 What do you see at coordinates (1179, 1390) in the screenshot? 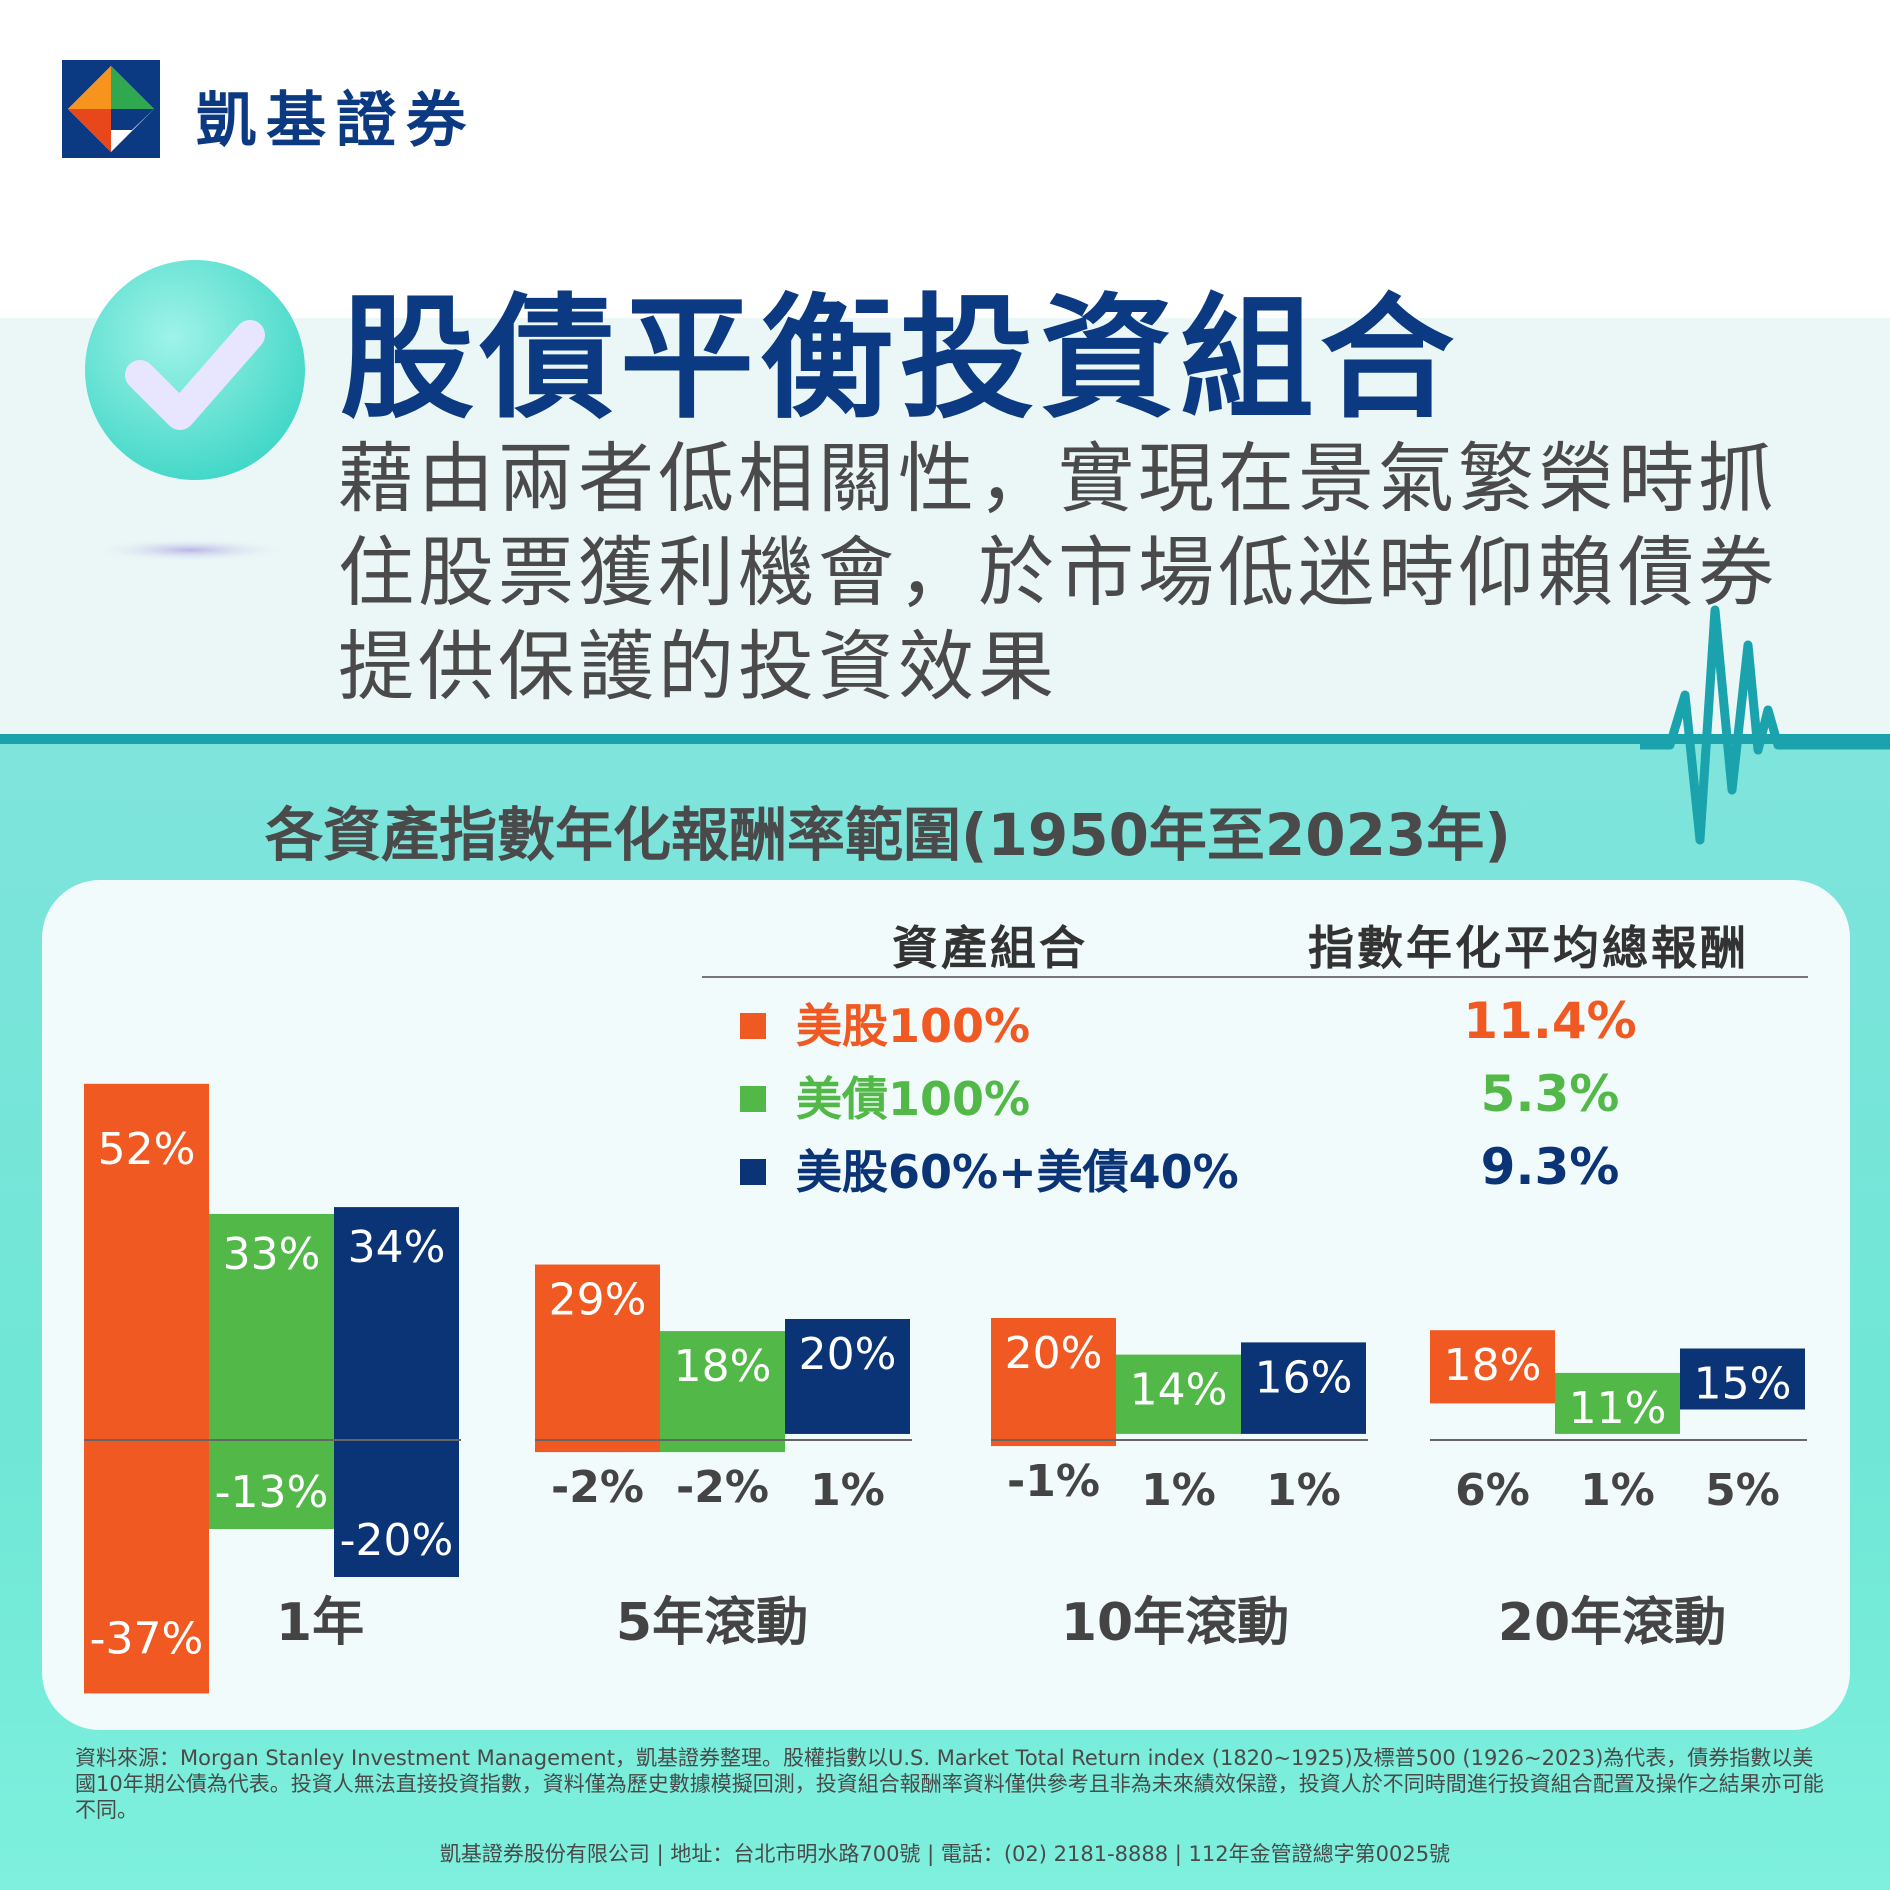
I see `data-label-max: 14%` at bounding box center [1179, 1390].